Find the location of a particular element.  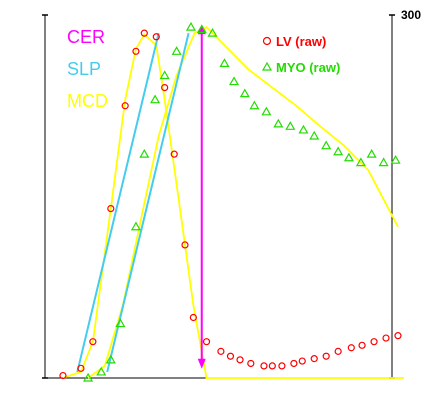

legend: LV (raw) MYO (raw) is located at coordinates (300, 54).